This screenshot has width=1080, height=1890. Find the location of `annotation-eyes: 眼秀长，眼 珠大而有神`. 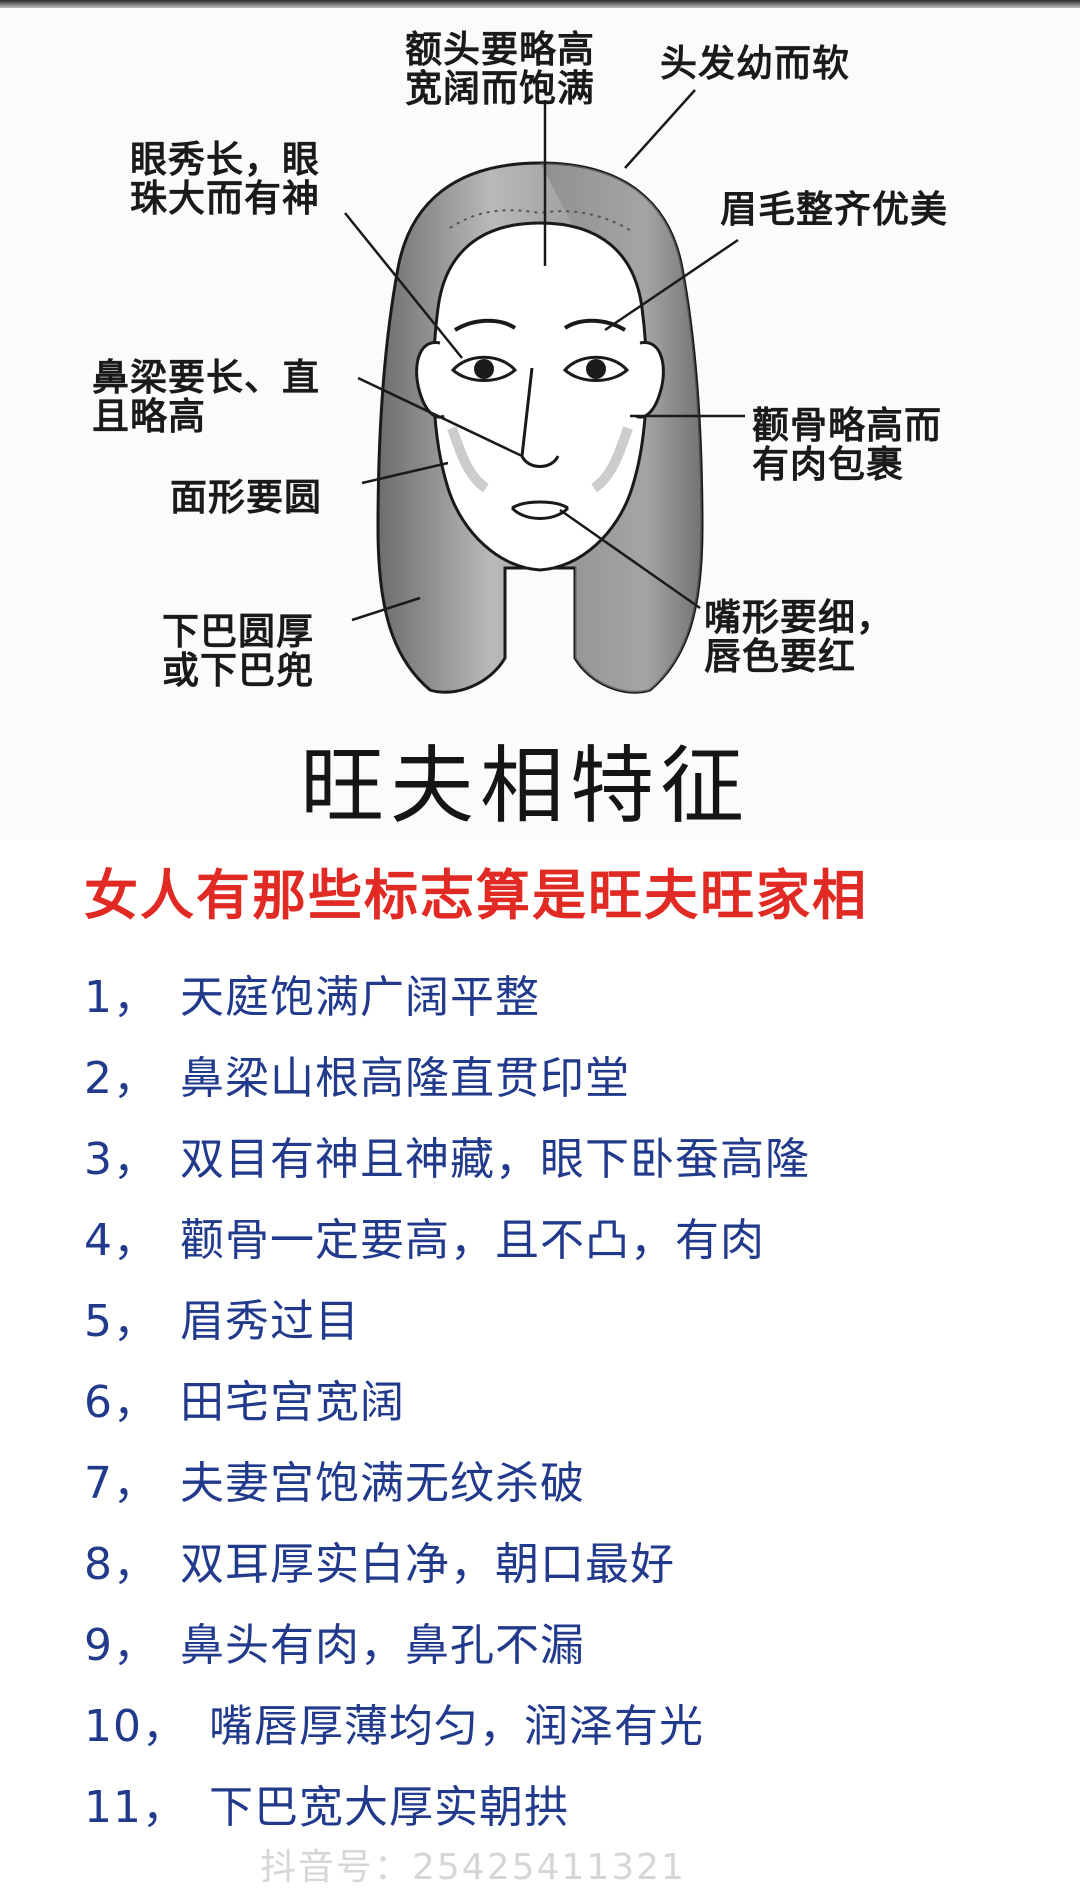

annotation-eyes: 眼秀长，眼 珠大而有神 is located at coordinates (225, 178).